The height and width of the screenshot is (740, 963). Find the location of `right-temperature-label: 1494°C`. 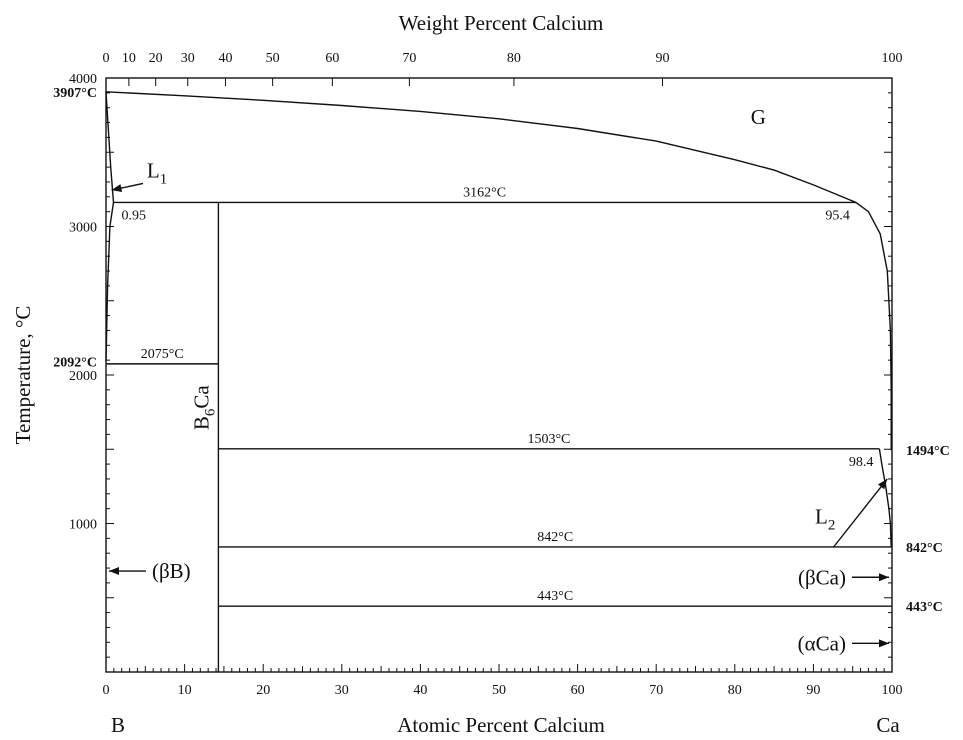

right-temperature-label: 1494°C is located at coordinates (928, 451).